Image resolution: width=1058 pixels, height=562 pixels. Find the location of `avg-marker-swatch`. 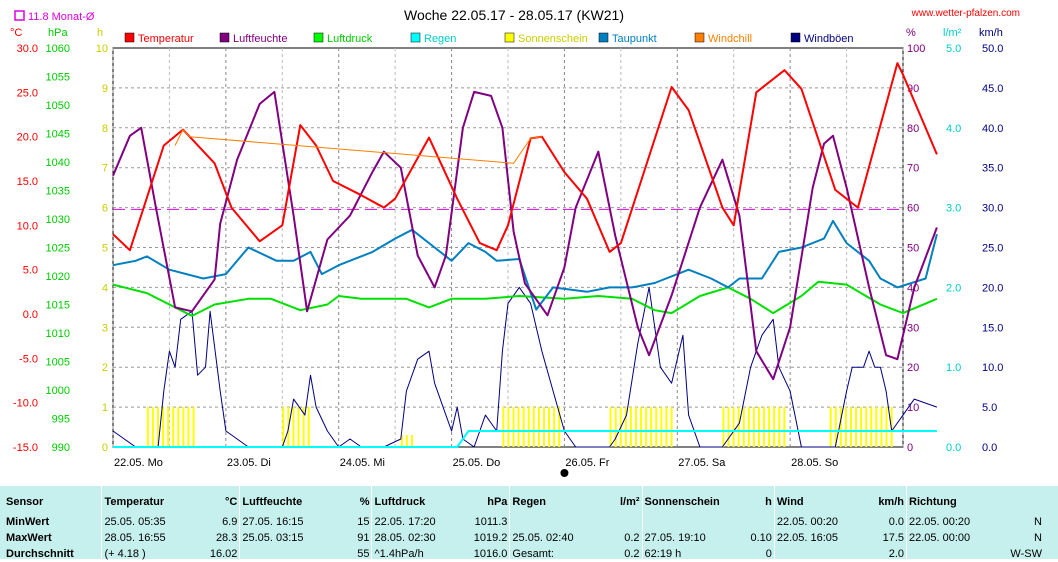

avg-marker-swatch is located at coordinates (19, 15).